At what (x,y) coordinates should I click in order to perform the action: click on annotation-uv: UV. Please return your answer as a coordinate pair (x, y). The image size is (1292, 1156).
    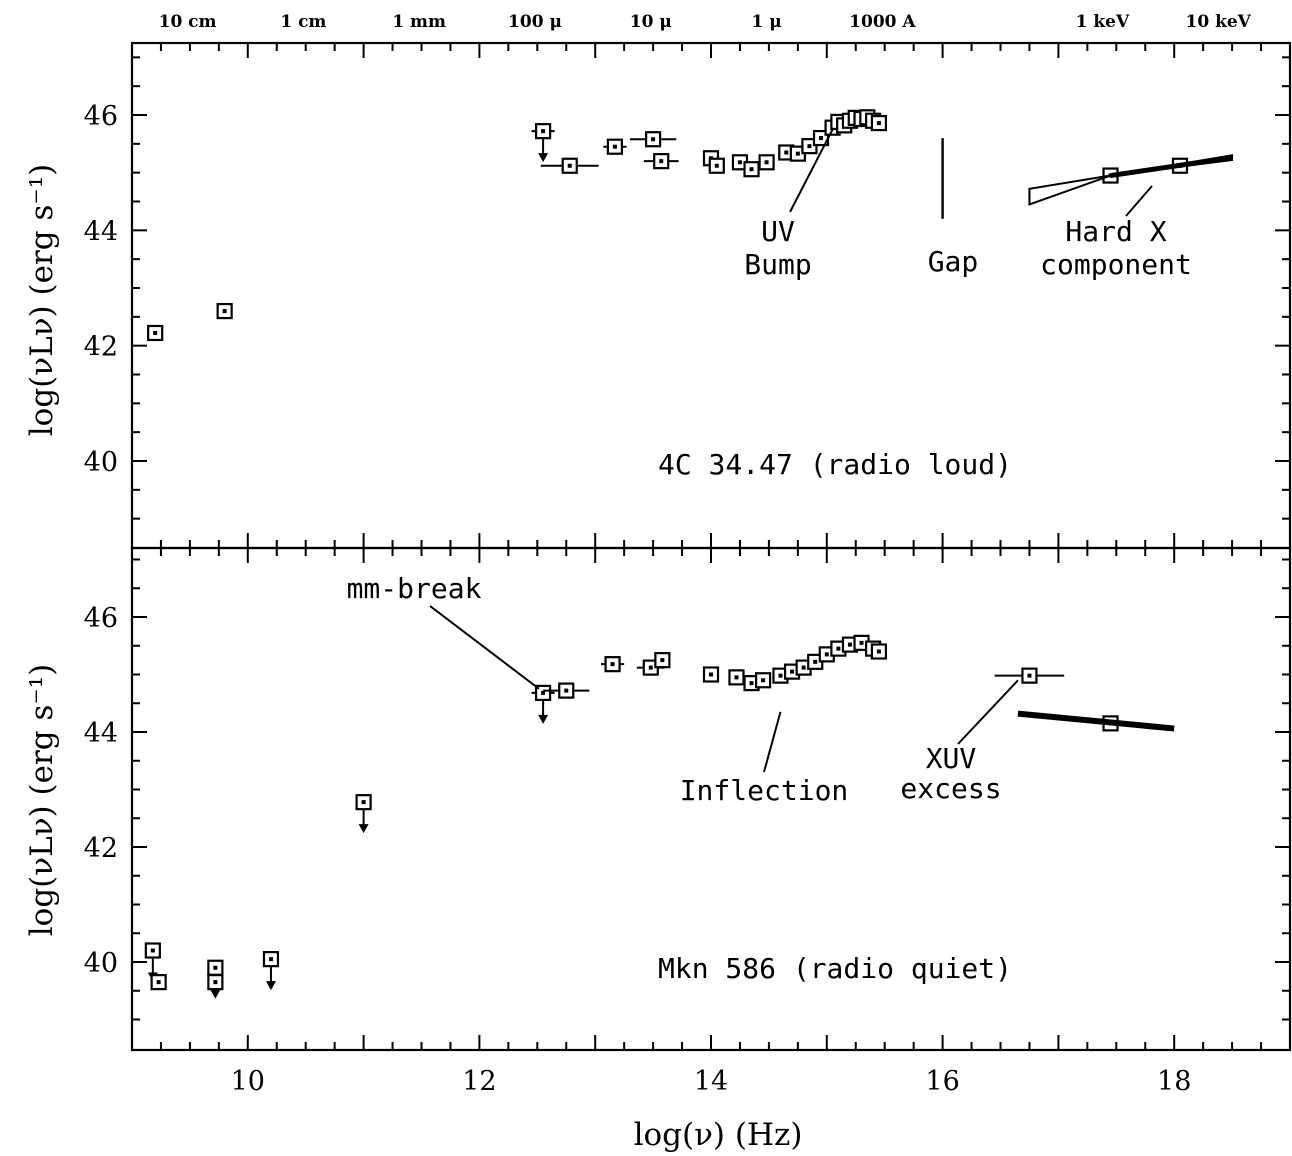
    Looking at the image, I should click on (778, 231).